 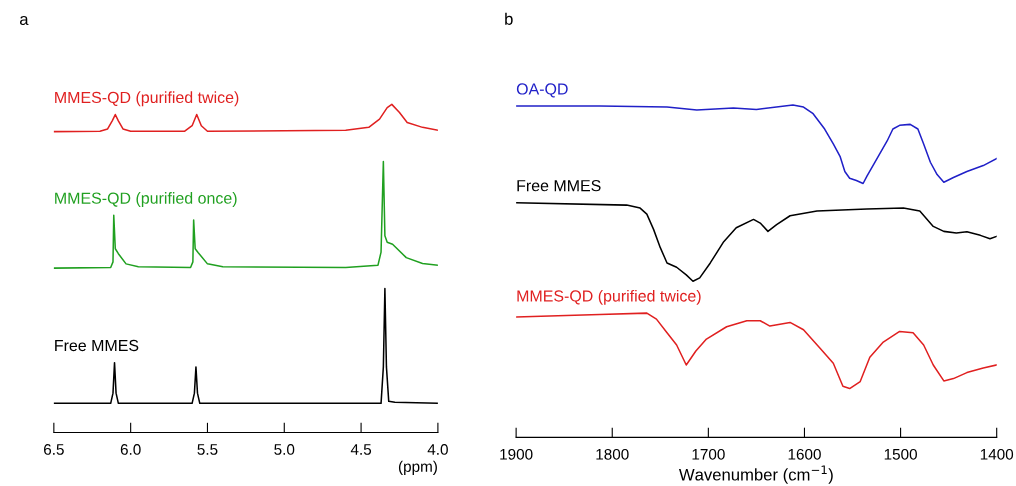 What do you see at coordinates (207, 449) in the screenshot?
I see `x-tick-label: 5.5` at bounding box center [207, 449].